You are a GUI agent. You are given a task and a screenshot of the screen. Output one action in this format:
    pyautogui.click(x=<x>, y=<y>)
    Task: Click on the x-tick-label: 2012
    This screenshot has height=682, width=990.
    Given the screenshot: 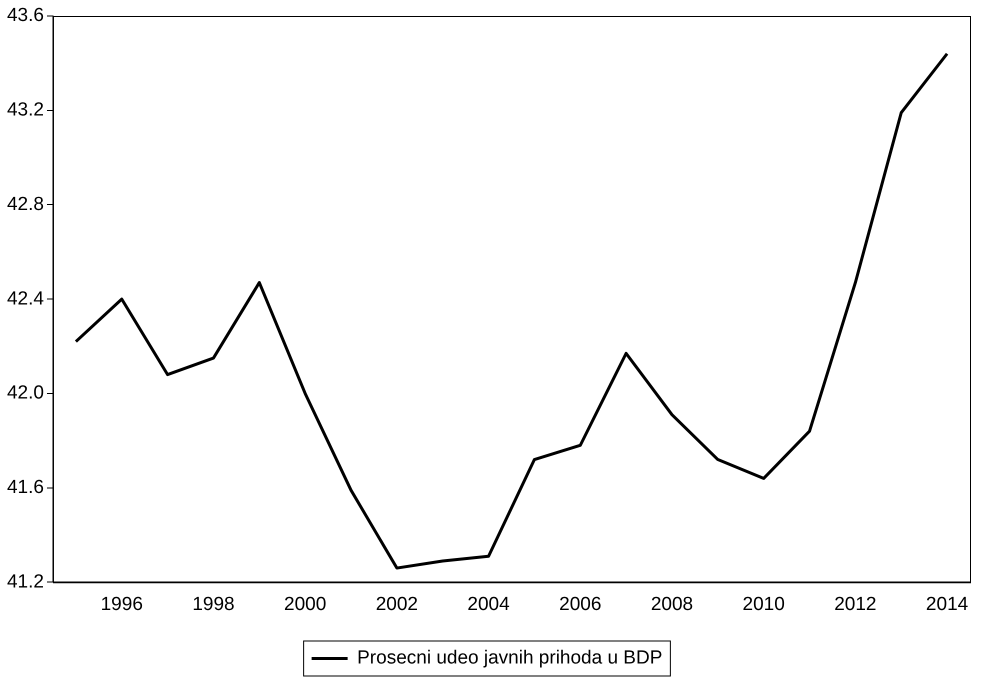 What is the action you would take?
    pyautogui.click(x=855, y=604)
    